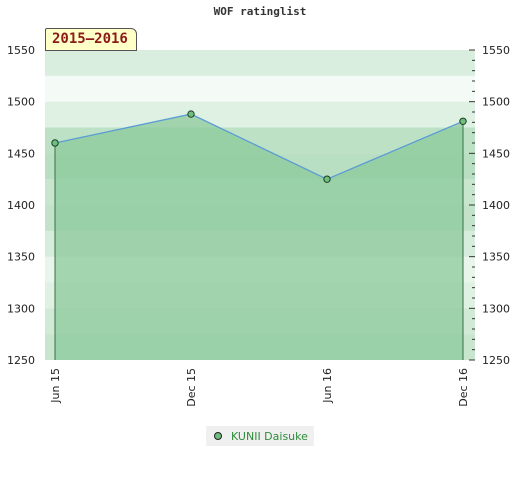 The image size is (520, 480). Describe the element at coordinates (91, 39) in the screenshot. I see `period-badge: 2015–2016` at that location.